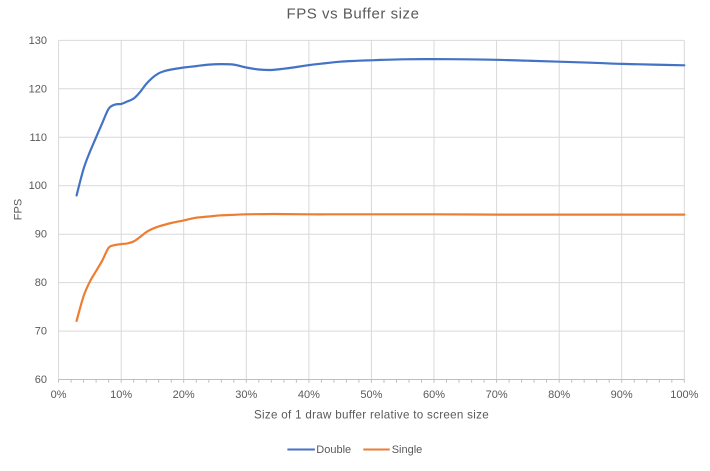 The image size is (710, 471). Describe the element at coordinates (38, 186) in the screenshot. I see `svg-text: 100` at that location.